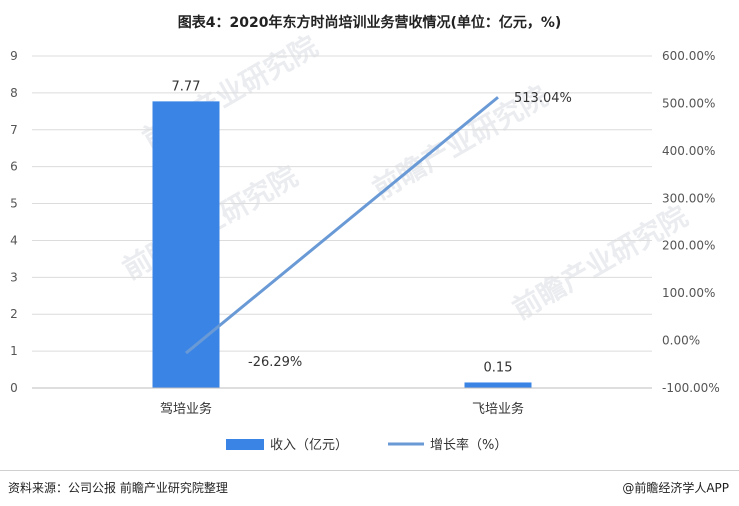  What do you see at coordinates (309, 445) in the screenshot?
I see `legend-label: 收入（亿元）` at bounding box center [309, 445].